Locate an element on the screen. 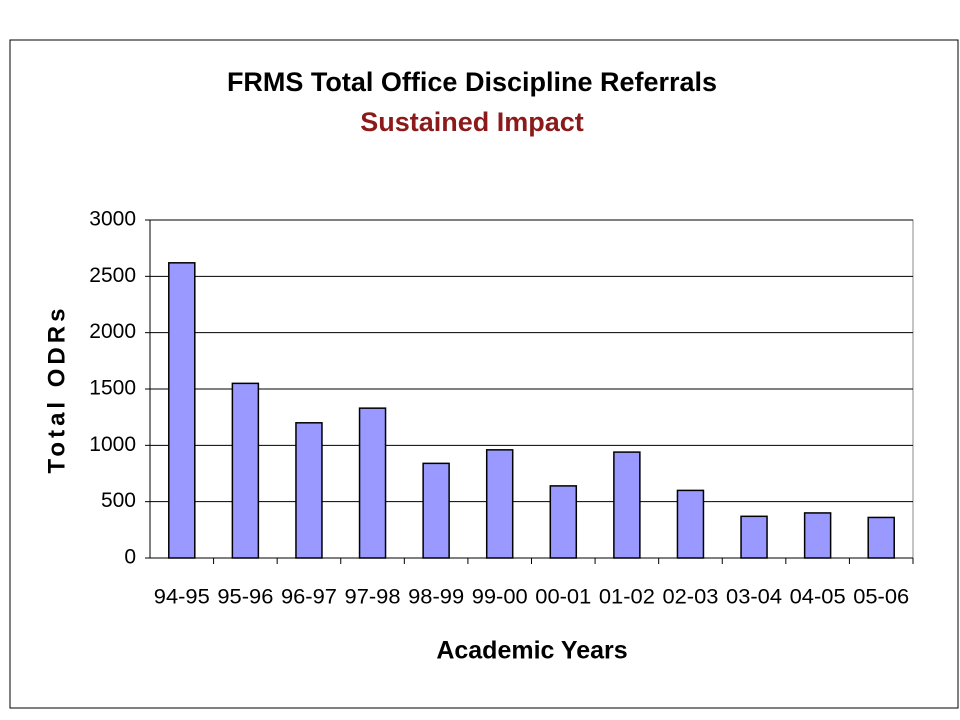 Image resolution: width=960 pixels, height=720 pixels. x-tick-label: 97-98 is located at coordinates (373, 597).